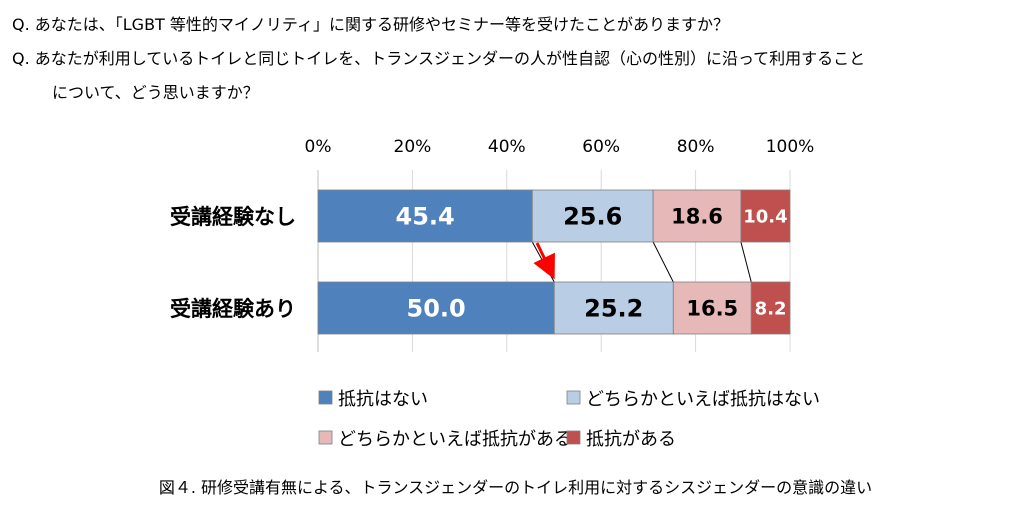 Image resolution: width=1031 pixels, height=519 pixels. I want to click on x-tick-label: 40%, so click(507, 147).